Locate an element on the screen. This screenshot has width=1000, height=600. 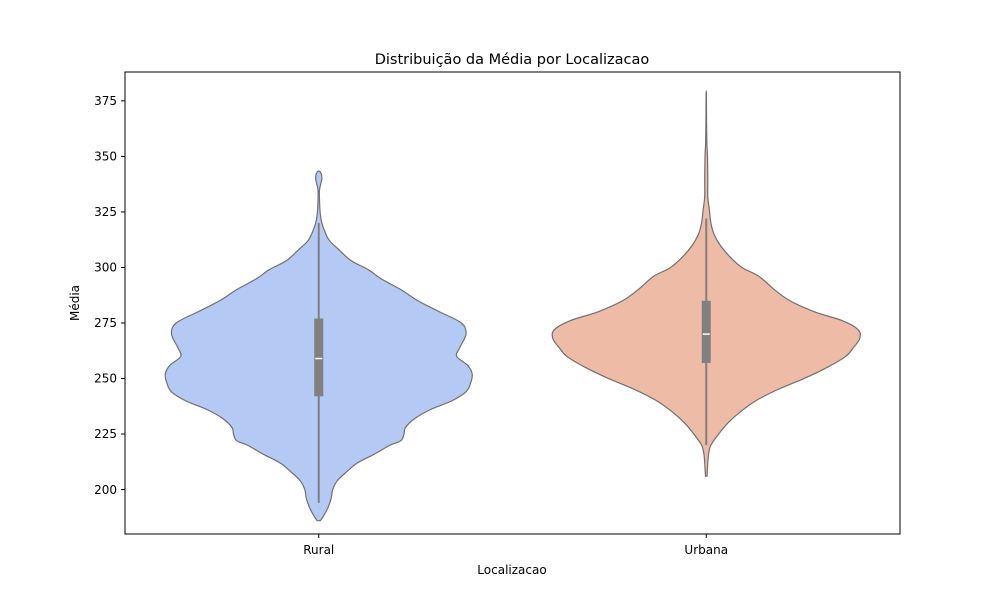
x-axis-label: Localizacao is located at coordinates (511, 570).